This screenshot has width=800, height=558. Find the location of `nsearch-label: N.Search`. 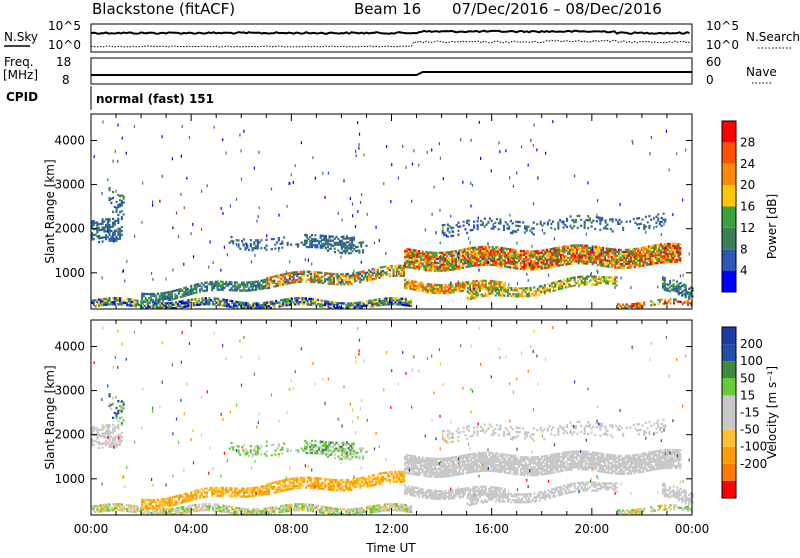

nsearch-label: N.Search is located at coordinates (773, 37).